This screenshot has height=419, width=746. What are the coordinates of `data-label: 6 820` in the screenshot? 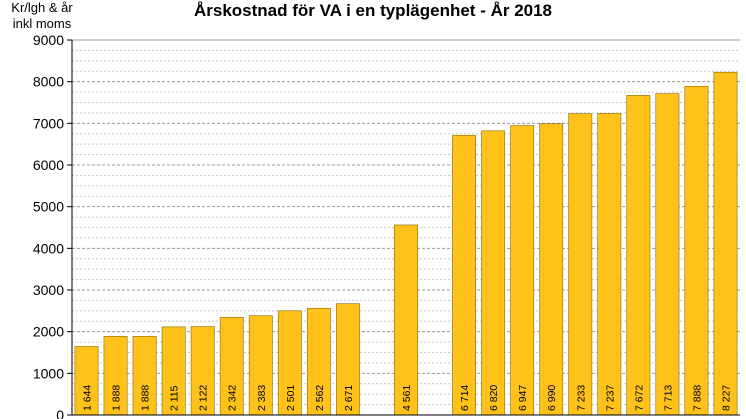 It's located at (494, 398).